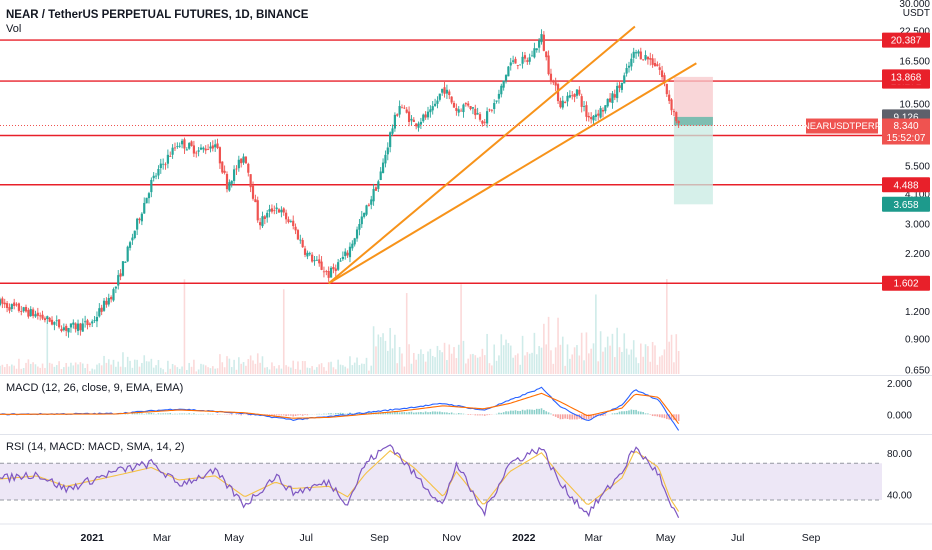 The width and height of the screenshot is (932, 550). I want to click on macd-tick-label: 0.000, so click(899, 415).